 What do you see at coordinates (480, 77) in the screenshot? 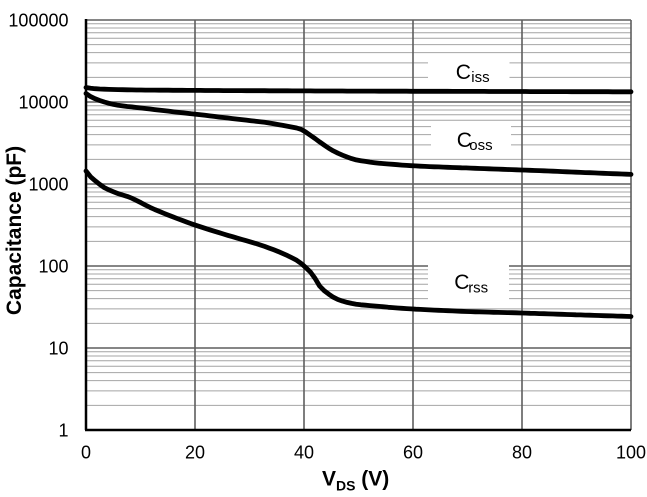
I see `svg-text: iss` at bounding box center [480, 77].